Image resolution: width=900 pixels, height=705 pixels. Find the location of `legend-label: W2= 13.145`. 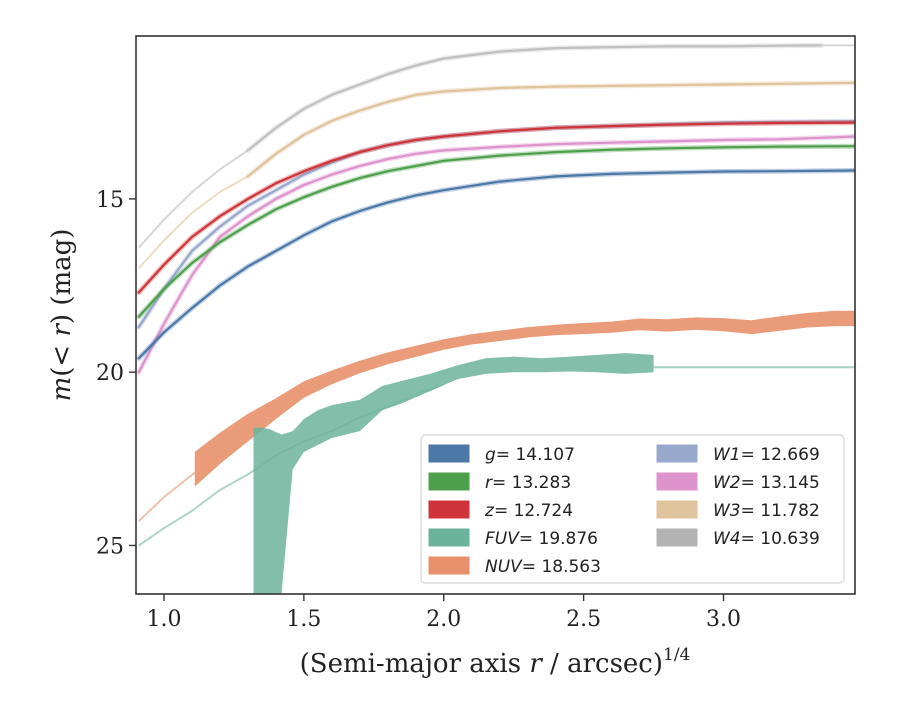

legend-label: W2= 13.145 is located at coordinates (766, 483).